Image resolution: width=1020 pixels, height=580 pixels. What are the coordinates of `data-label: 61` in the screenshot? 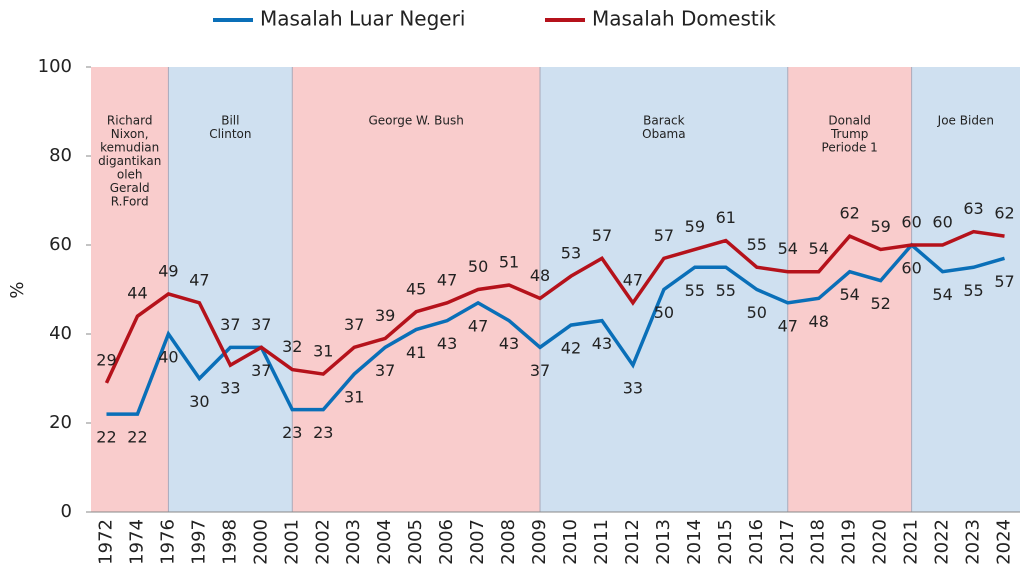 It's located at (726, 217).